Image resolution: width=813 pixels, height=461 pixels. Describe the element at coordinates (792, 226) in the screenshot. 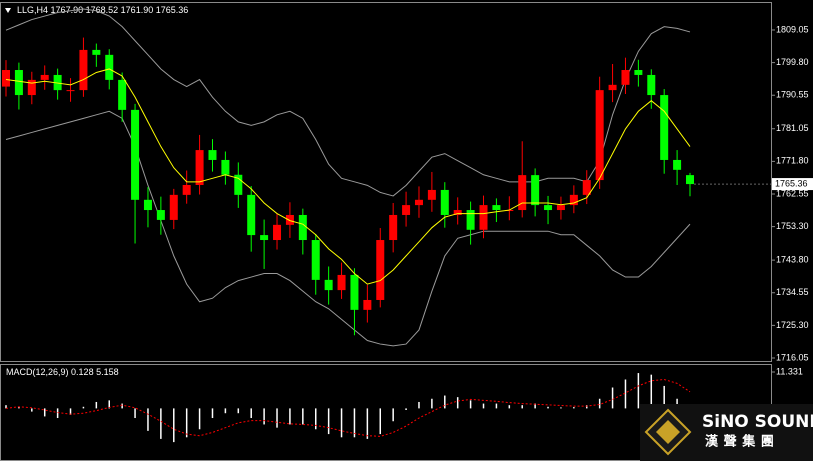

I see `y-tick-label: 1753.30` at that location.